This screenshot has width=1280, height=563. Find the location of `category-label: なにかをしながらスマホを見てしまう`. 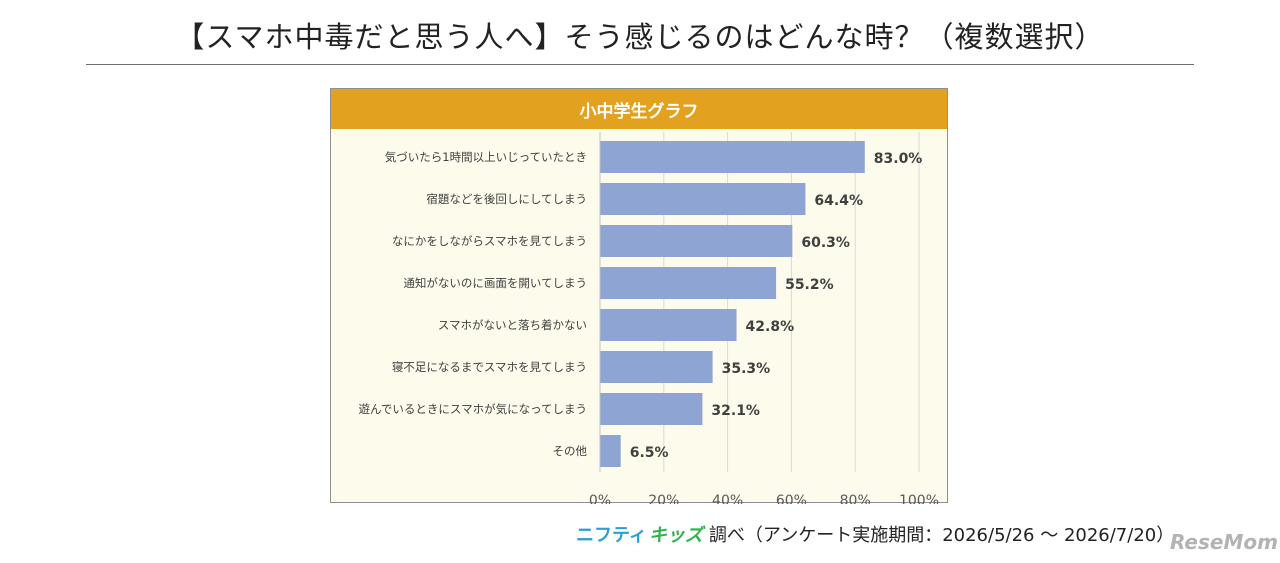

category-label: なにかをしながらスマホを見てしまう is located at coordinates (489, 241).